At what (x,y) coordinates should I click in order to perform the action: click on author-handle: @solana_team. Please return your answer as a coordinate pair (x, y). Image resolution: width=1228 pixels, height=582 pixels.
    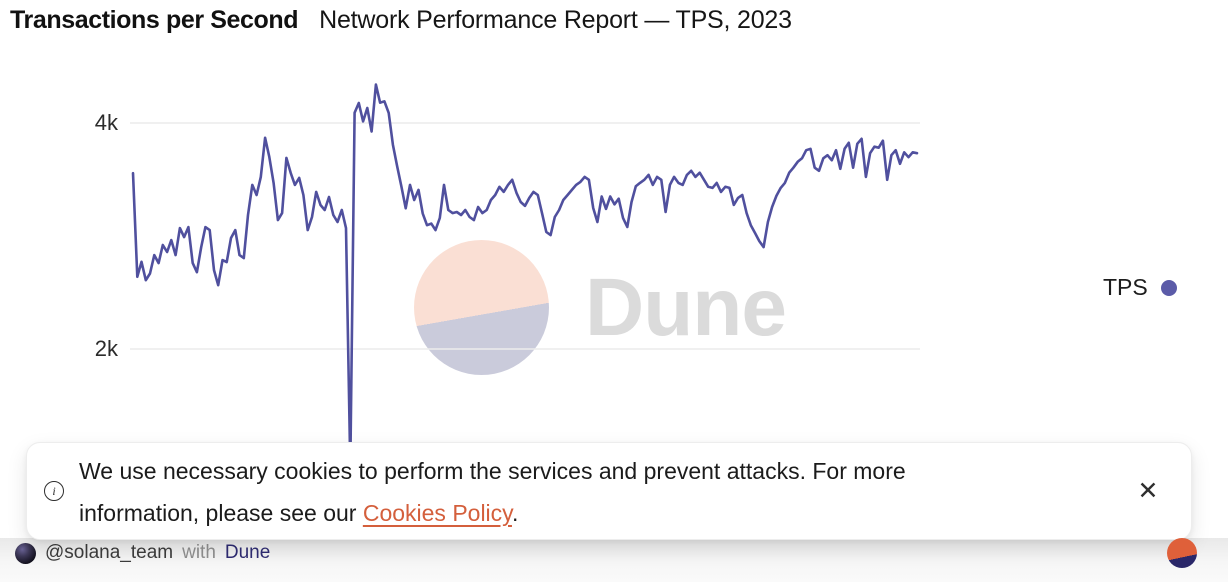
    Looking at the image, I should click on (109, 552).